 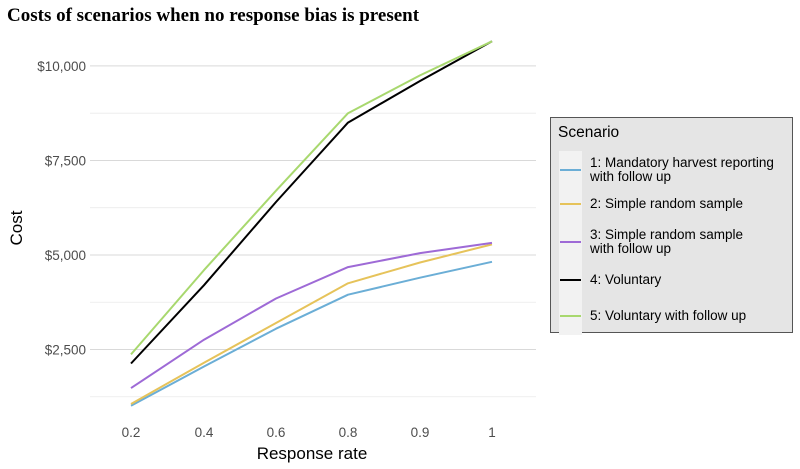 I want to click on legend-label-2: 2: Simple random sample, so click(x=667, y=203).